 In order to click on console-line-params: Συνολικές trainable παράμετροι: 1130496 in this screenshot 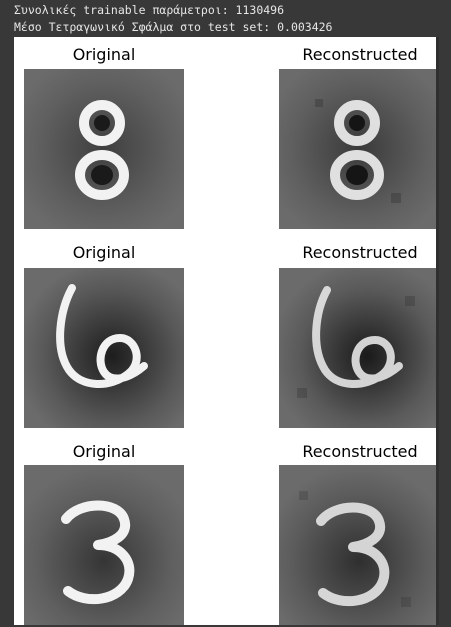, I will do `click(149, 10)`.